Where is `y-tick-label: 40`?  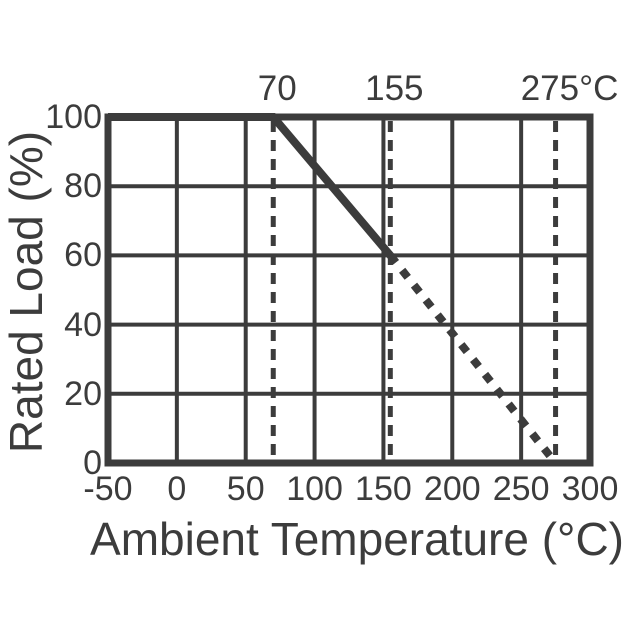
y-tick-label: 40 is located at coordinates (83, 324).